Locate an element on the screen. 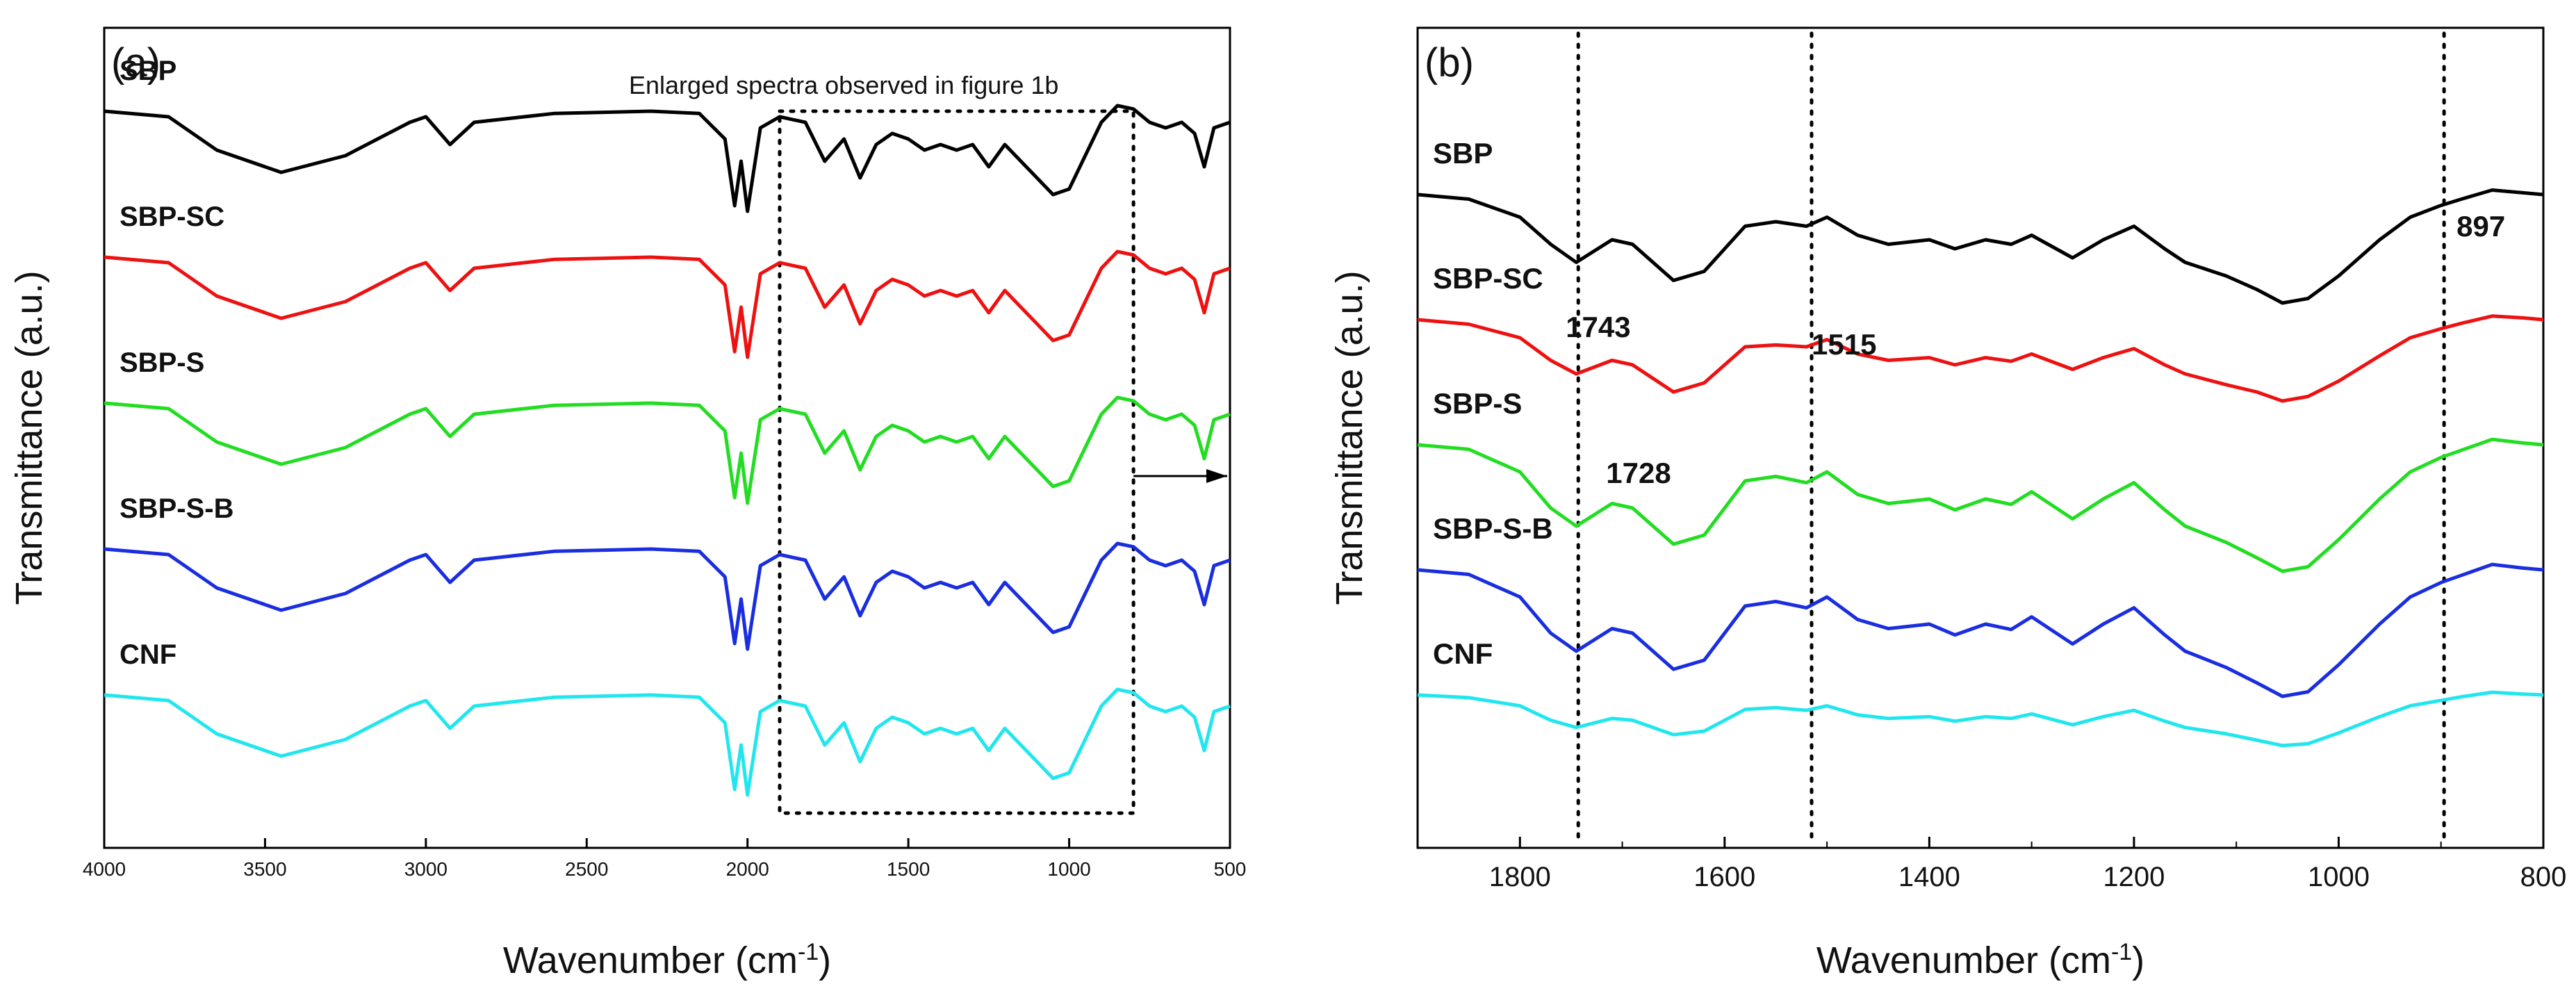 The image size is (2576, 1007). panel-b-ylabel: Transmittance (a.u.) is located at coordinates (1349, 437).